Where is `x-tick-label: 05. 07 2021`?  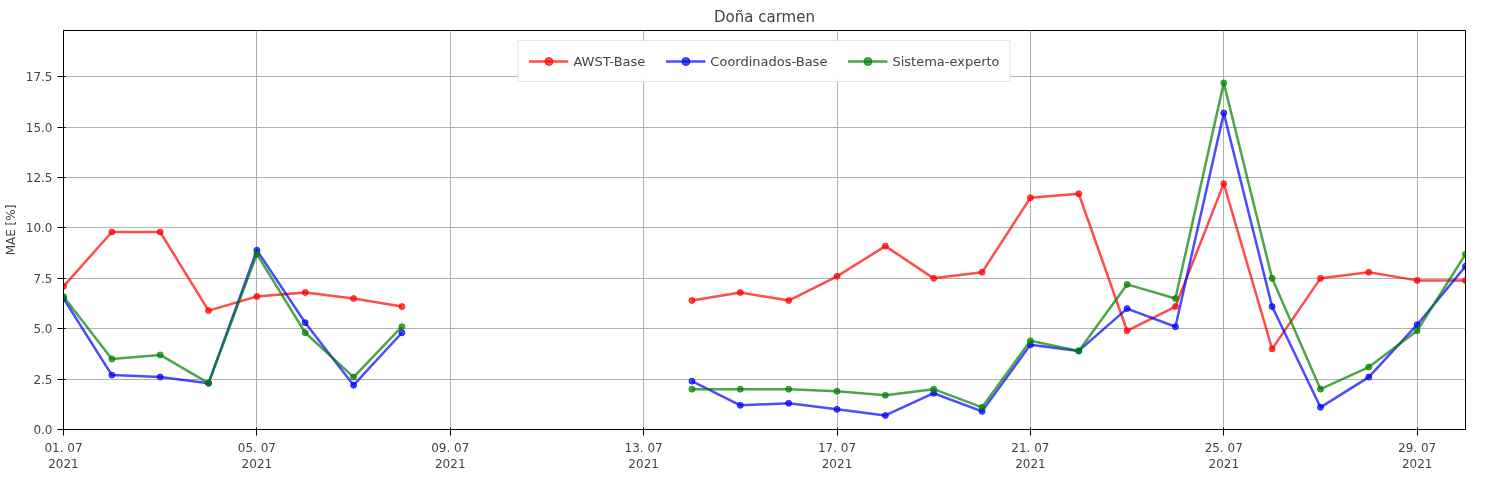
x-tick-label: 05. 07 2021 is located at coordinates (256, 456).